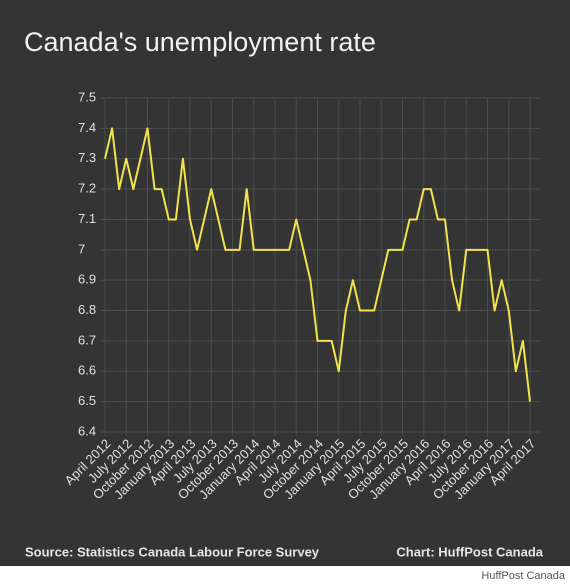 The width and height of the screenshot is (570, 585). What do you see at coordinates (81, 248) in the screenshot?
I see `y-tick-label: 7` at bounding box center [81, 248].